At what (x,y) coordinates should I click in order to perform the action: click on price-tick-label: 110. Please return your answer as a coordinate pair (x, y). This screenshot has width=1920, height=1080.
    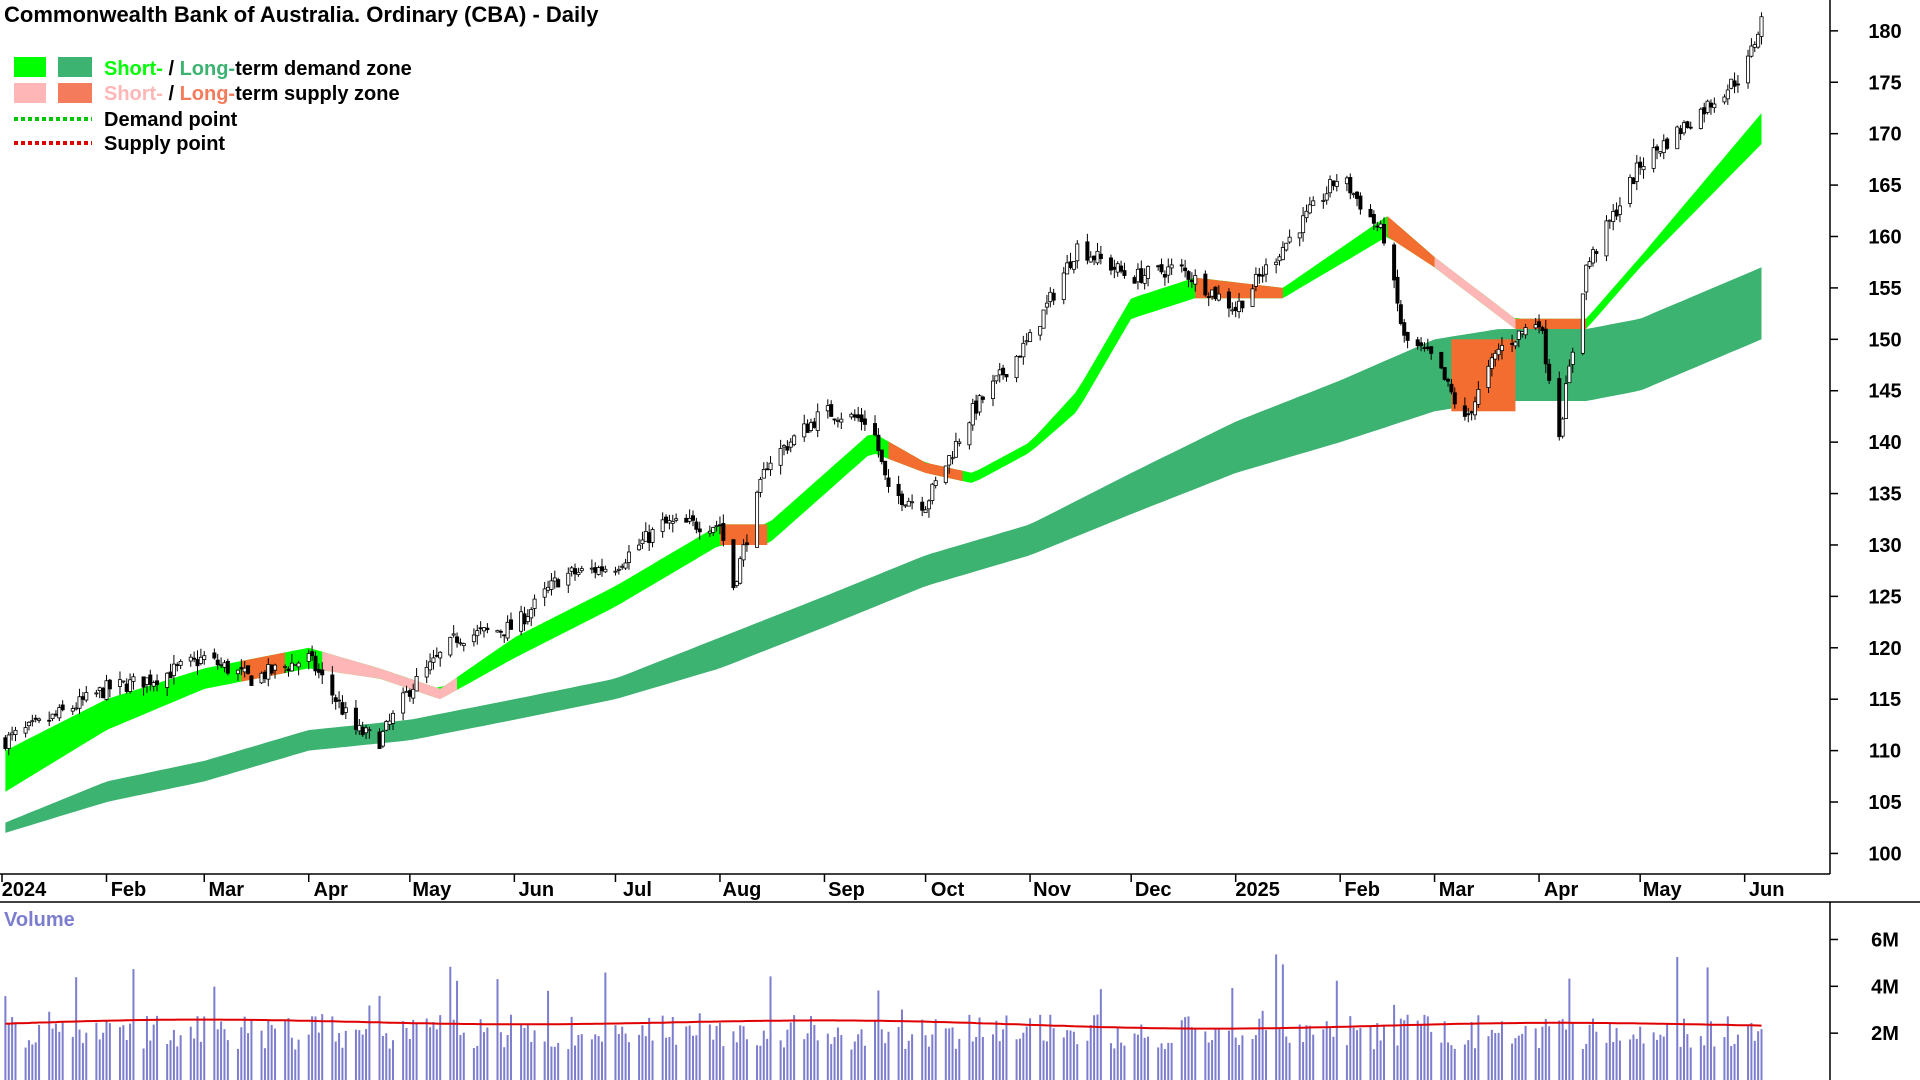
    Looking at the image, I should click on (1885, 752).